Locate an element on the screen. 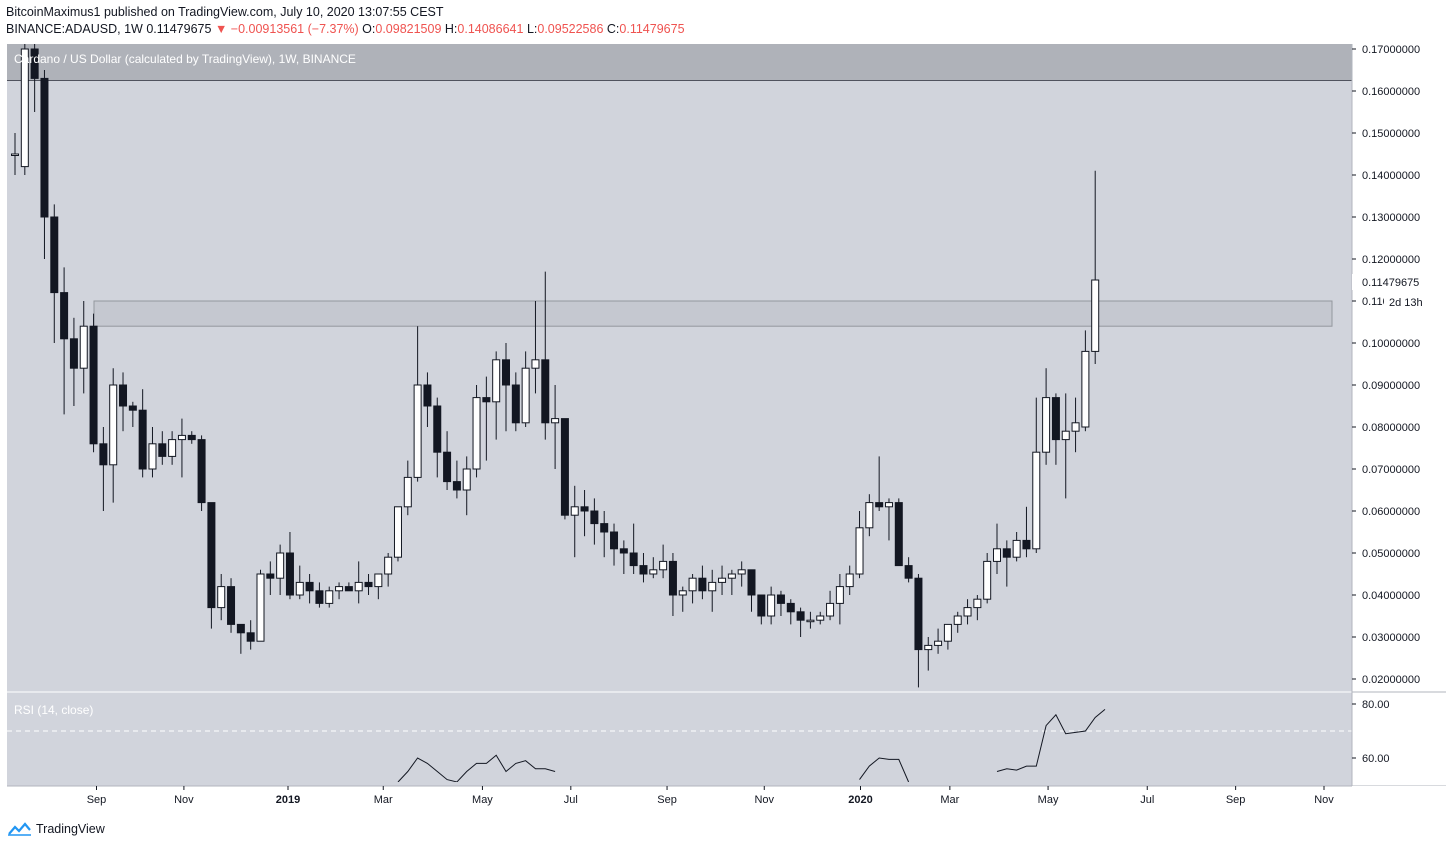 This screenshot has height=849, width=1446. axis-corner is located at coordinates (1399, 797).